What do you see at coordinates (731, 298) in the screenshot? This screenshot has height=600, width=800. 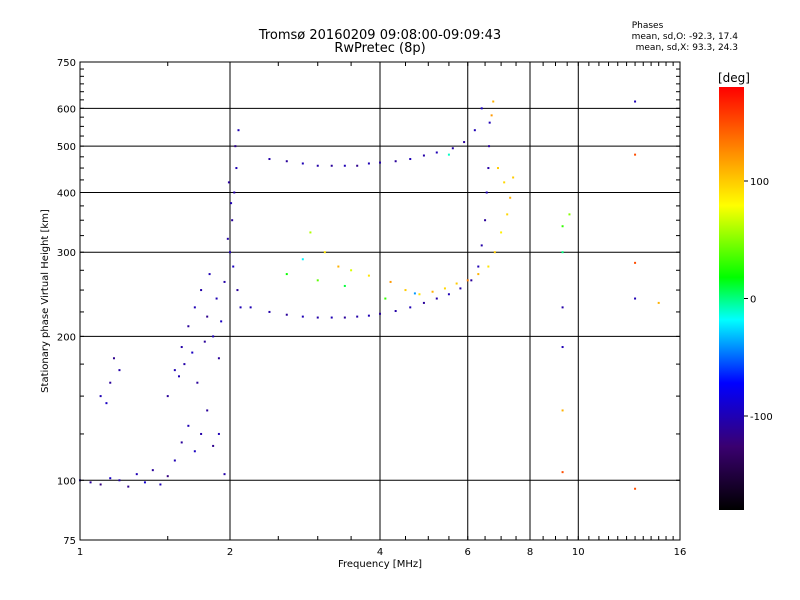 I see `colorbar` at bounding box center [731, 298].